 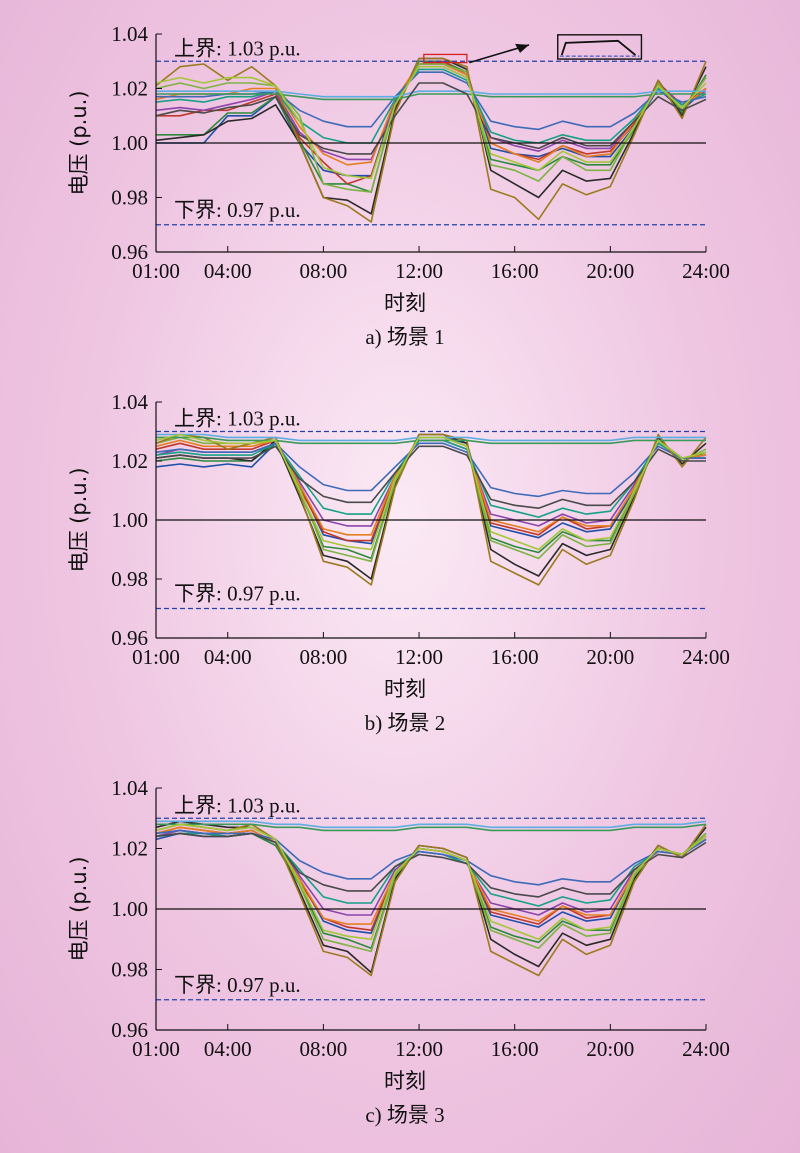 What do you see at coordinates (404, 1115) in the screenshot?
I see `panel-caption: c) 场景 3` at bounding box center [404, 1115].